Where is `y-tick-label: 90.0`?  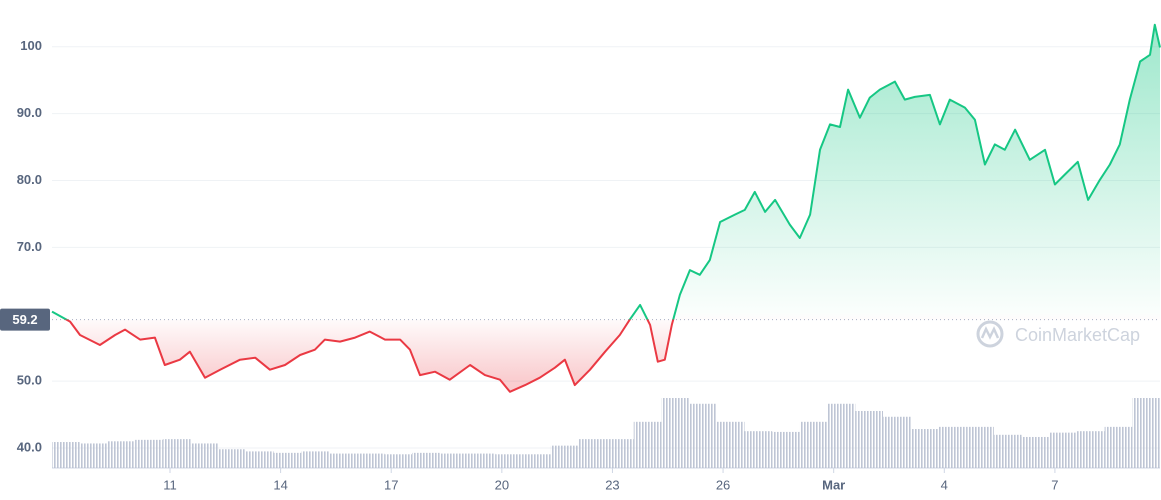 y-tick-label: 90.0 is located at coordinates (29, 112).